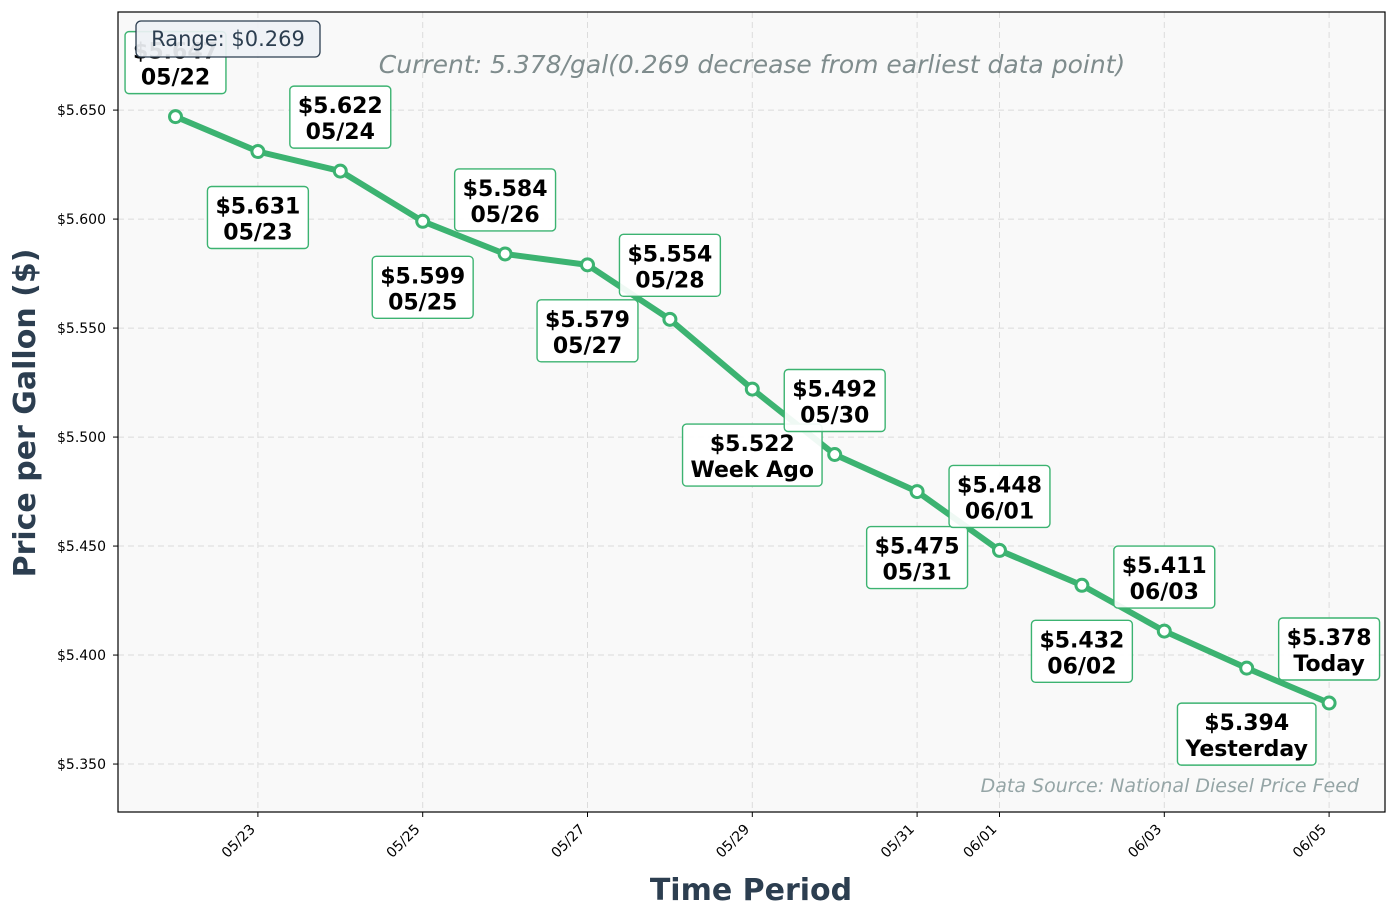 The height and width of the screenshot is (918, 1397). What do you see at coordinates (404, 842) in the screenshot?
I see `x-tick-label: 05/25` at bounding box center [404, 842].